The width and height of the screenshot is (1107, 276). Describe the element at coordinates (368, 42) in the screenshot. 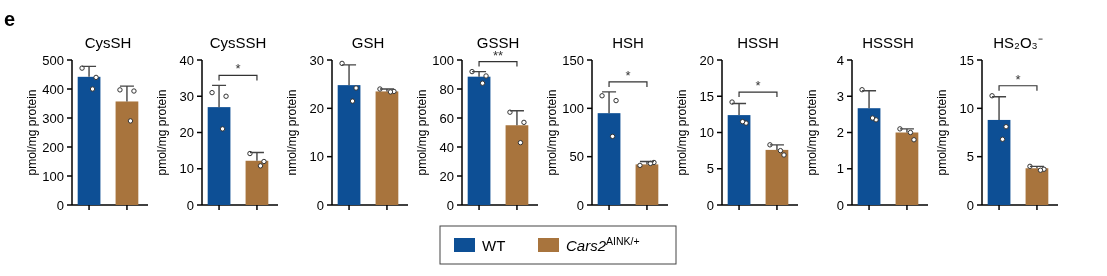

I see `chart-title: GSH` at that location.